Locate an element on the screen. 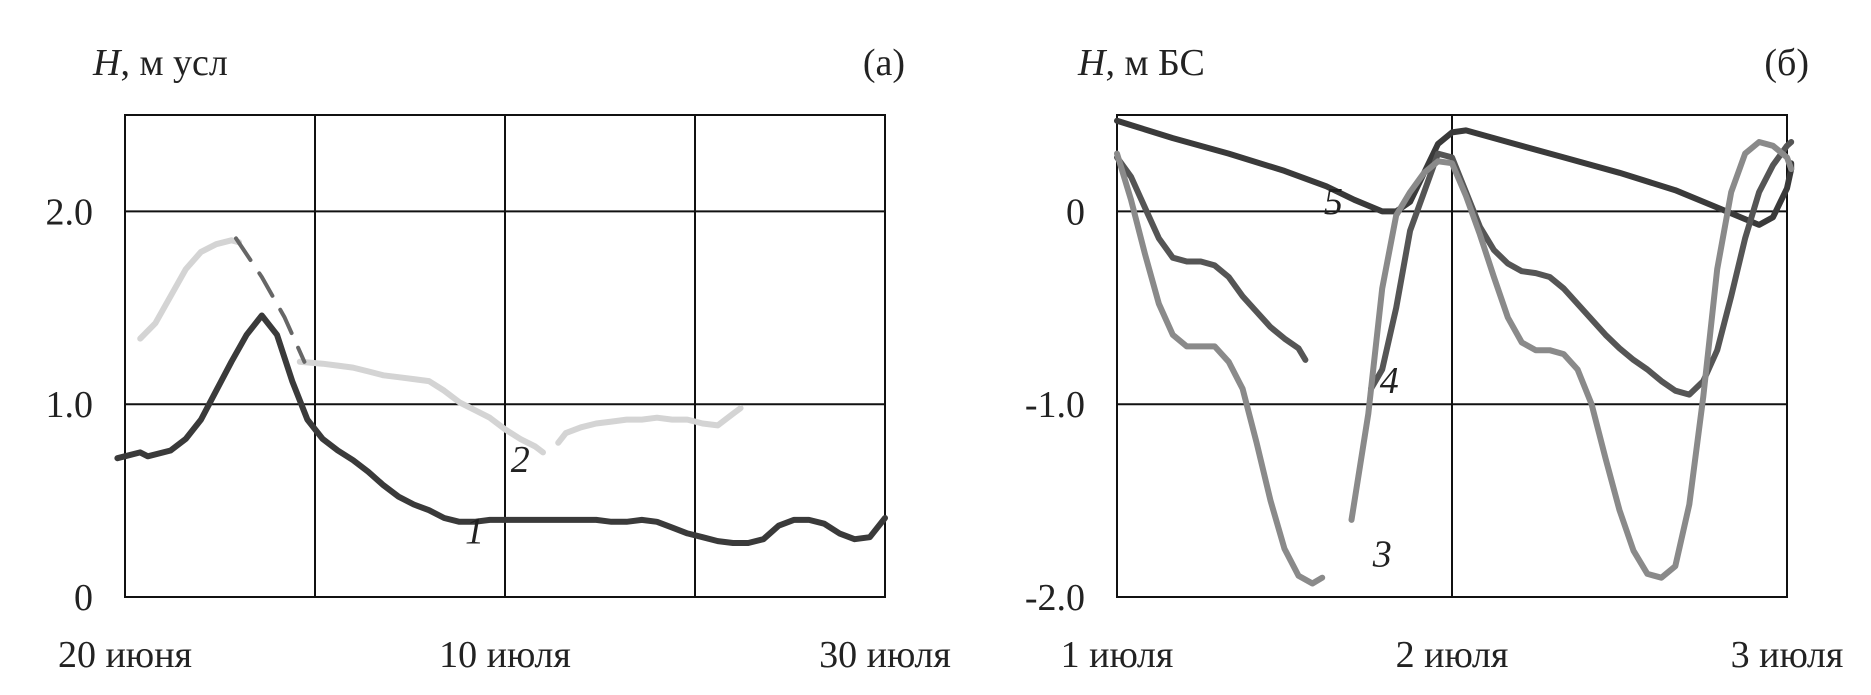 The height and width of the screenshot is (695, 1871). panel-a-ytick-1: 1.0 is located at coordinates (70, 405).